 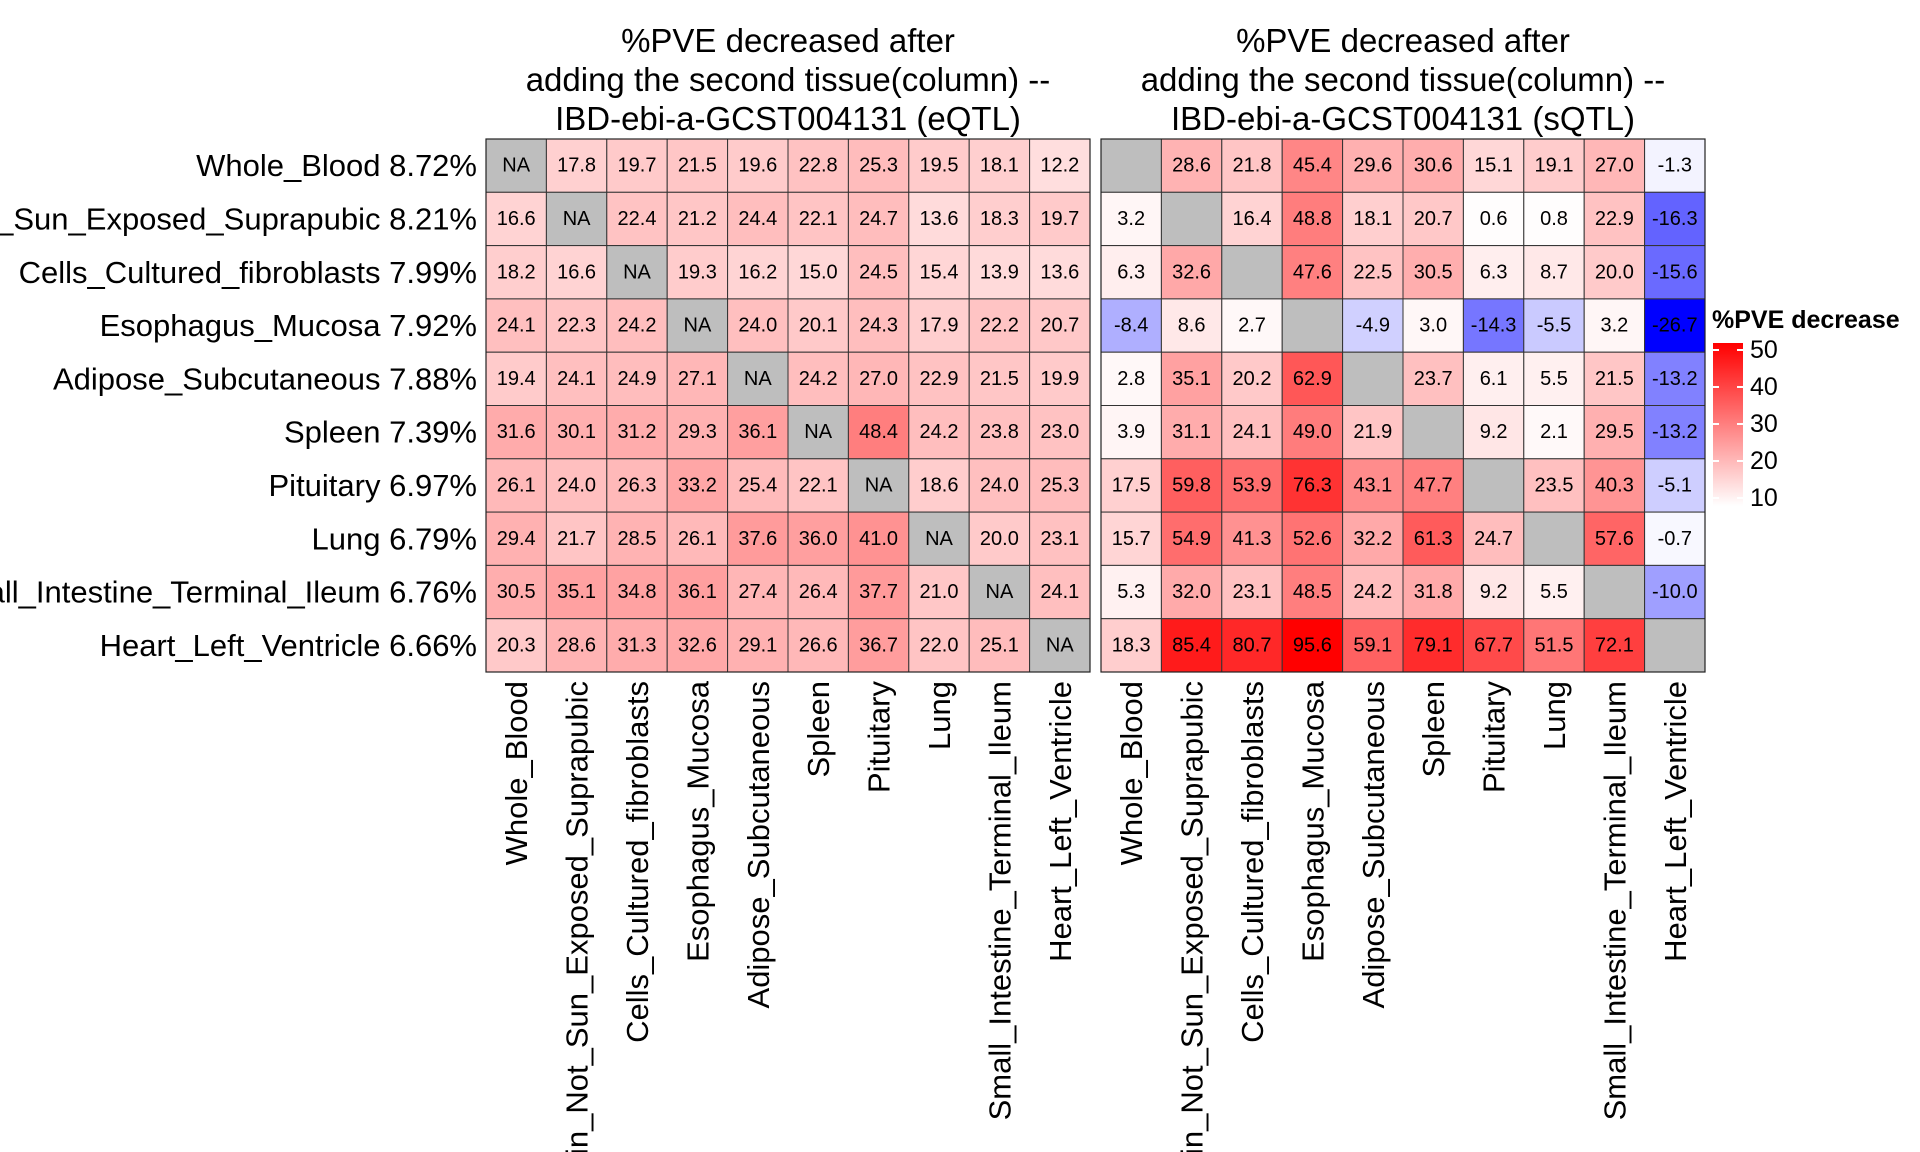 I want to click on cell-value: 24.5, so click(x=878, y=272).